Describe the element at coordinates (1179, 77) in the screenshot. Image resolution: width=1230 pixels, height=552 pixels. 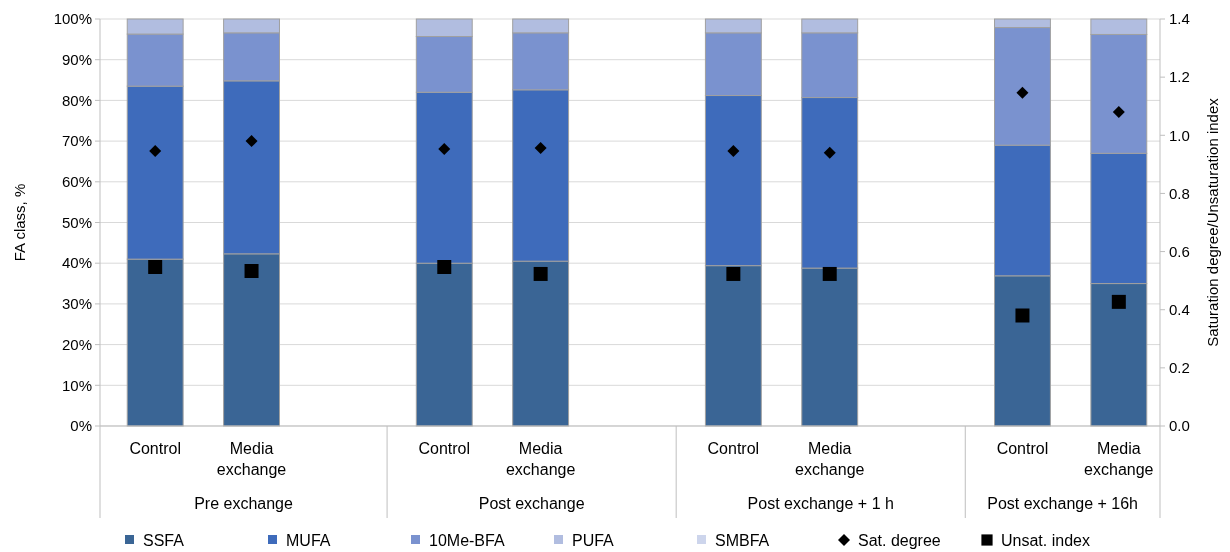
I see `y2-tick-label: 1.2` at that location.